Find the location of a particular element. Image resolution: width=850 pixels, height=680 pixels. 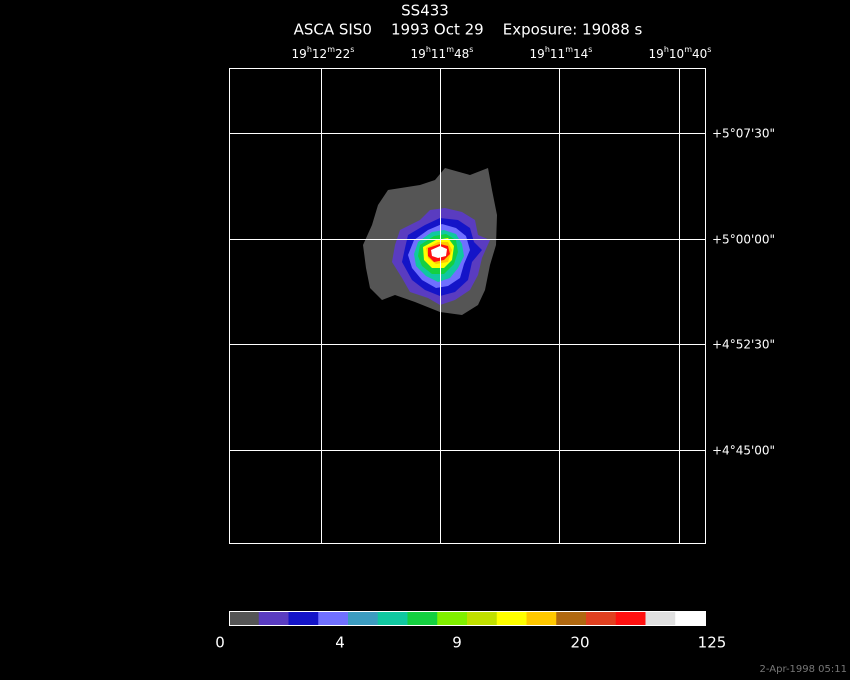

ra-value: 22 is located at coordinates (342, 54).